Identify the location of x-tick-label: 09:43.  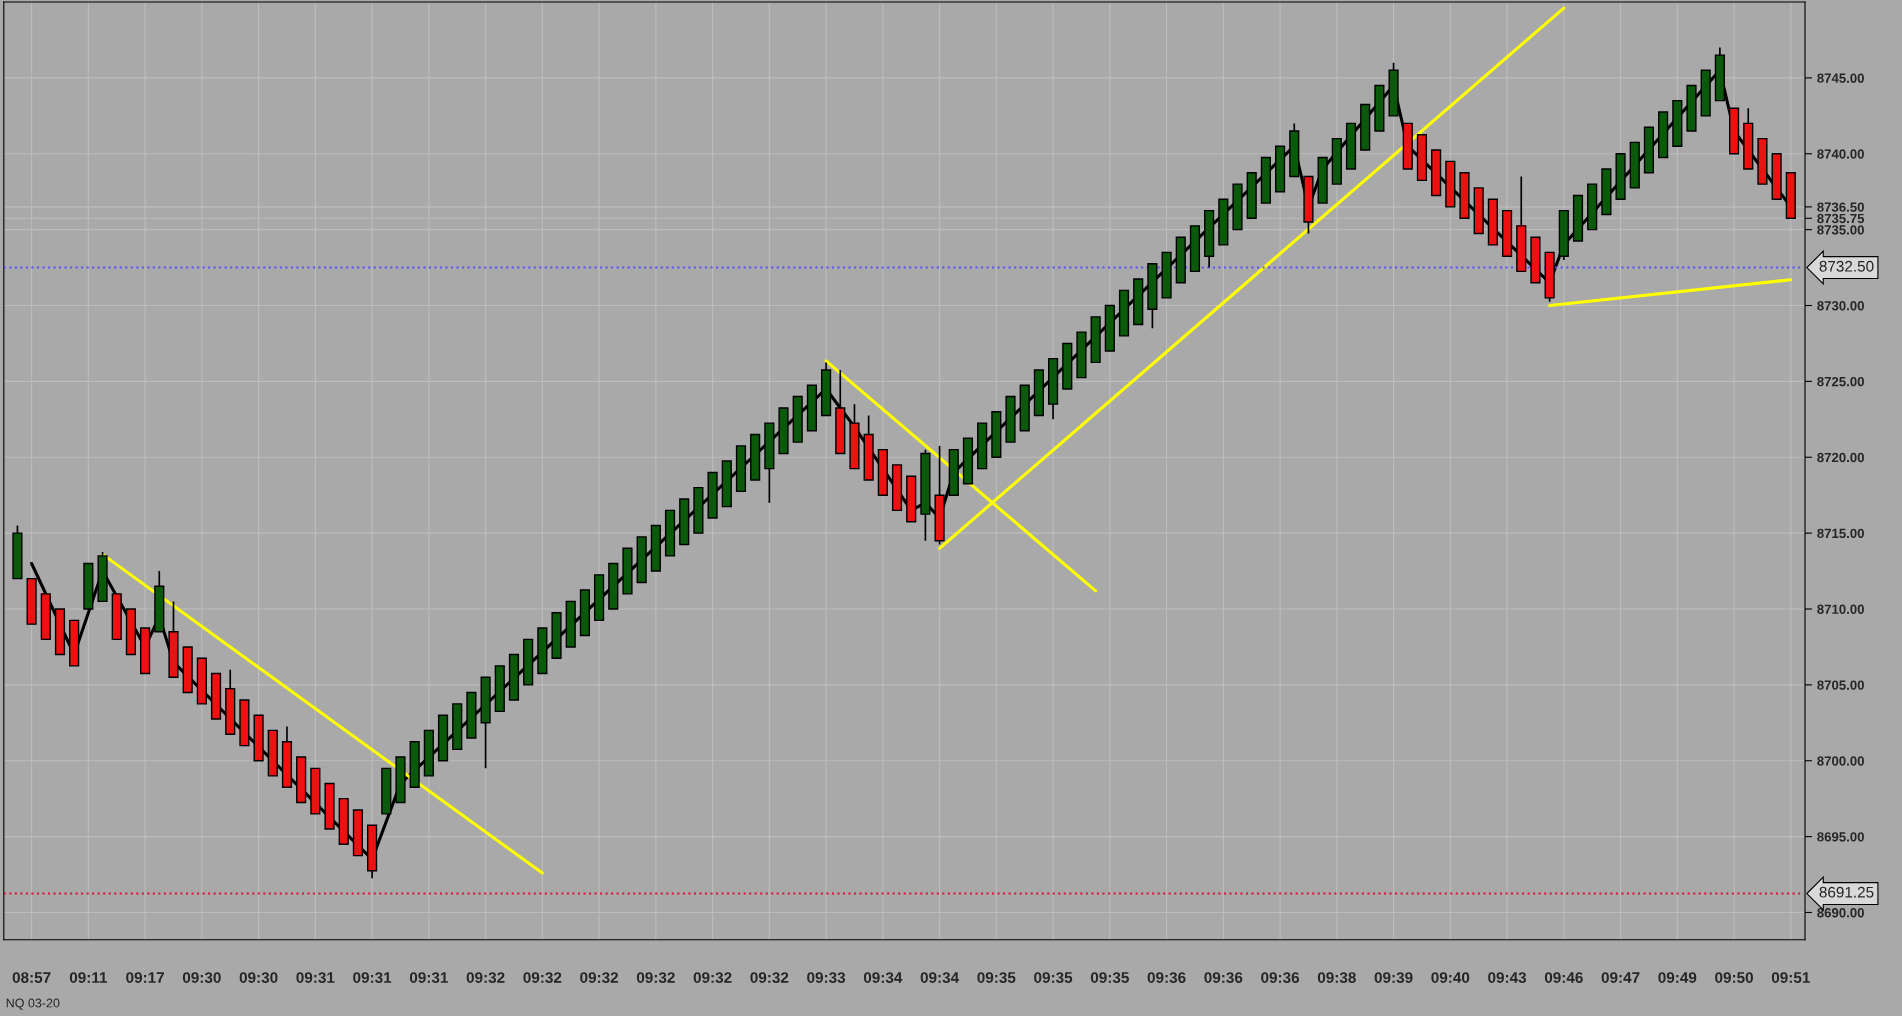
(1507, 977).